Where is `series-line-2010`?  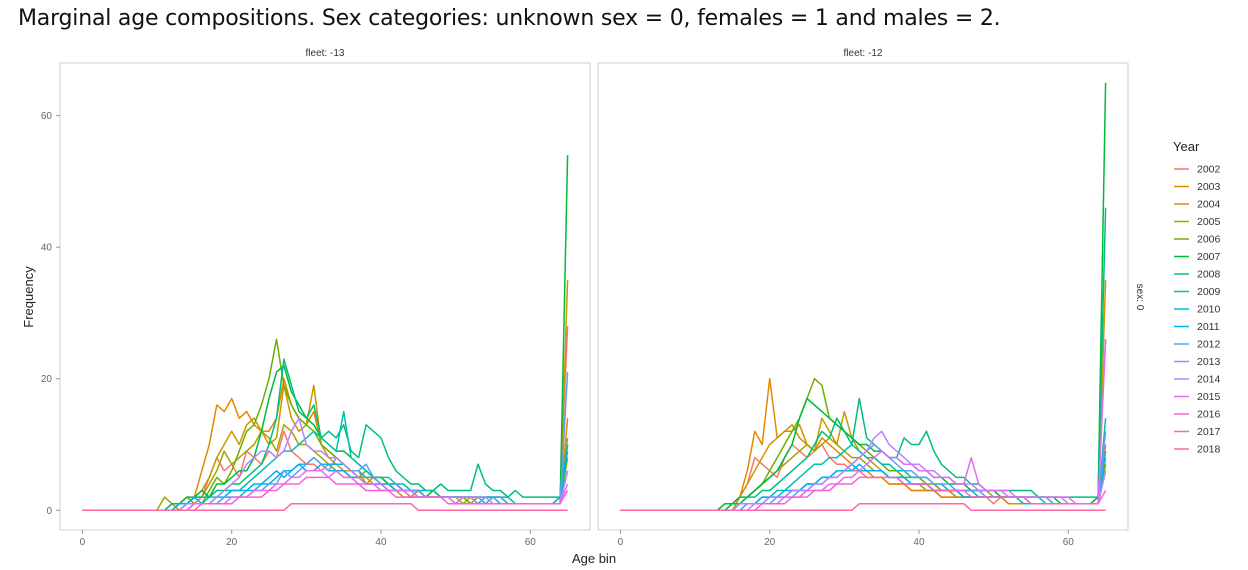 series-line-2010 is located at coordinates (325, 484).